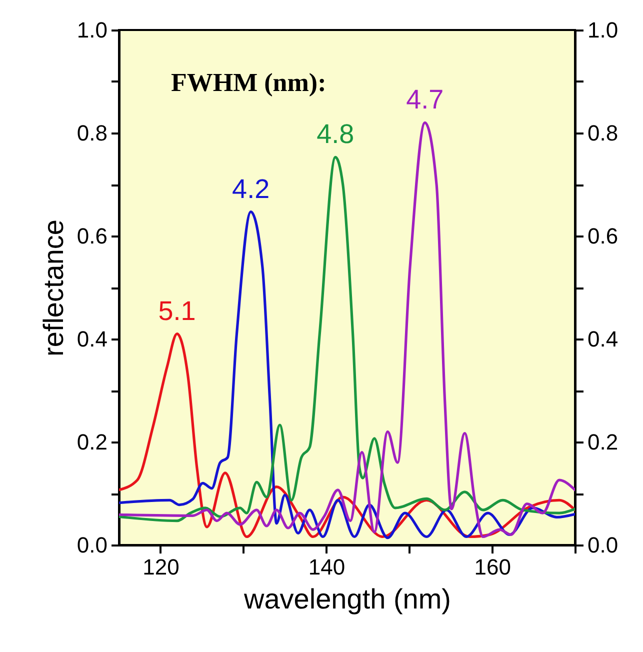  Describe the element at coordinates (603, 30) in the screenshot. I see `y2-tick-label: 1.0` at that location.